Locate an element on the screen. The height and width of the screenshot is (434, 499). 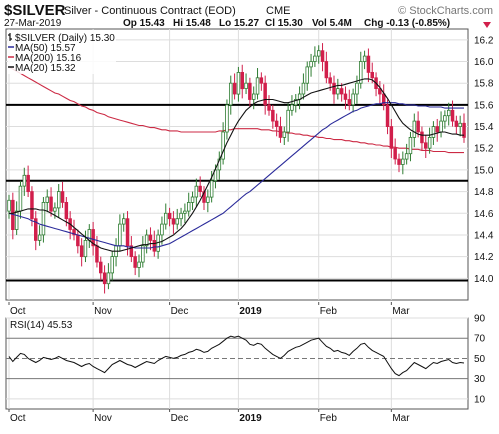
price-tick-label: 14.2 is located at coordinates (484, 257).